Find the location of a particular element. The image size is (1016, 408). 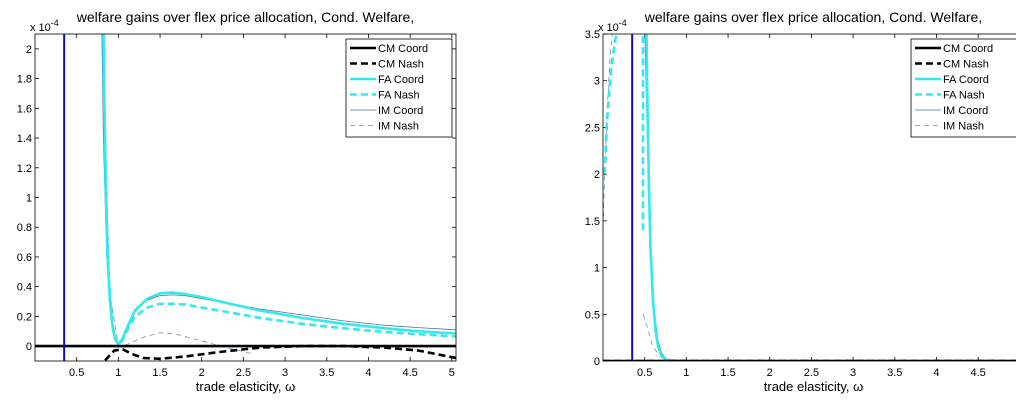

y-tick-label: 2.5 is located at coordinates (592, 128).